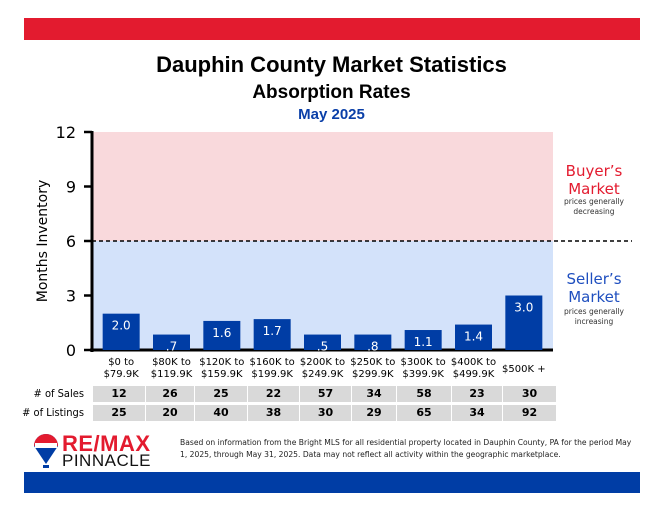 The image size is (663, 512). Describe the element at coordinates (372, 362) in the screenshot. I see `category-label: $250K to` at that location.